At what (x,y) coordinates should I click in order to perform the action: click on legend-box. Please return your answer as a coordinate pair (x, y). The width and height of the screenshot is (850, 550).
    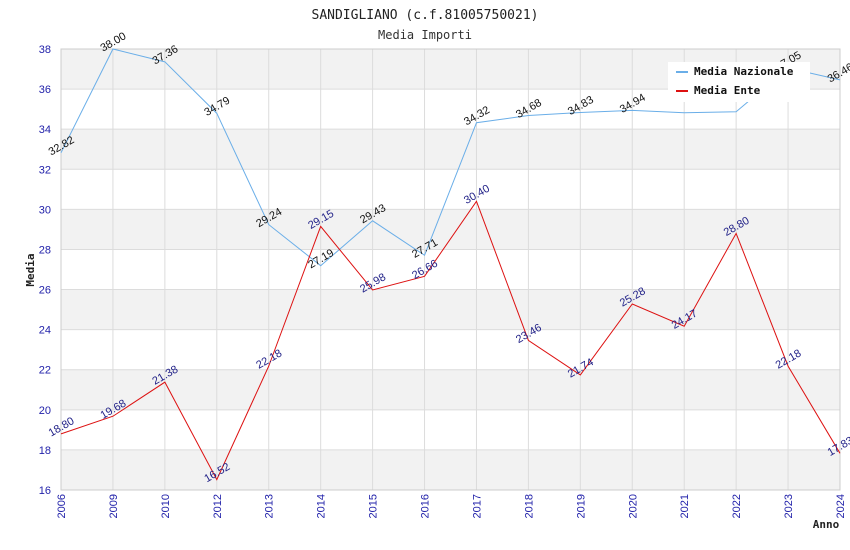
    Looking at the image, I should click on (739, 82).